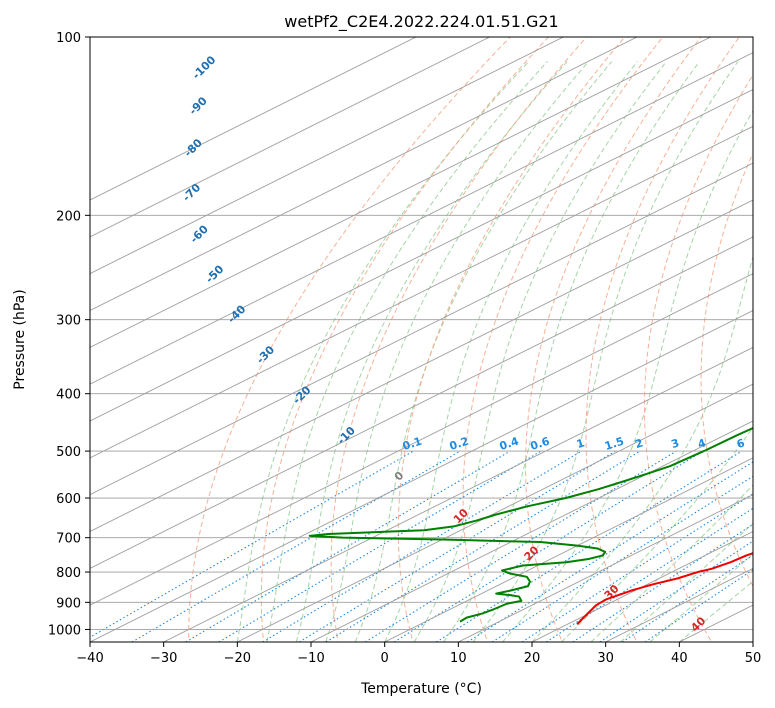 This screenshot has height=708, width=775. Describe the element at coordinates (458, 658) in the screenshot. I see `x-tick-label: 10` at that location.